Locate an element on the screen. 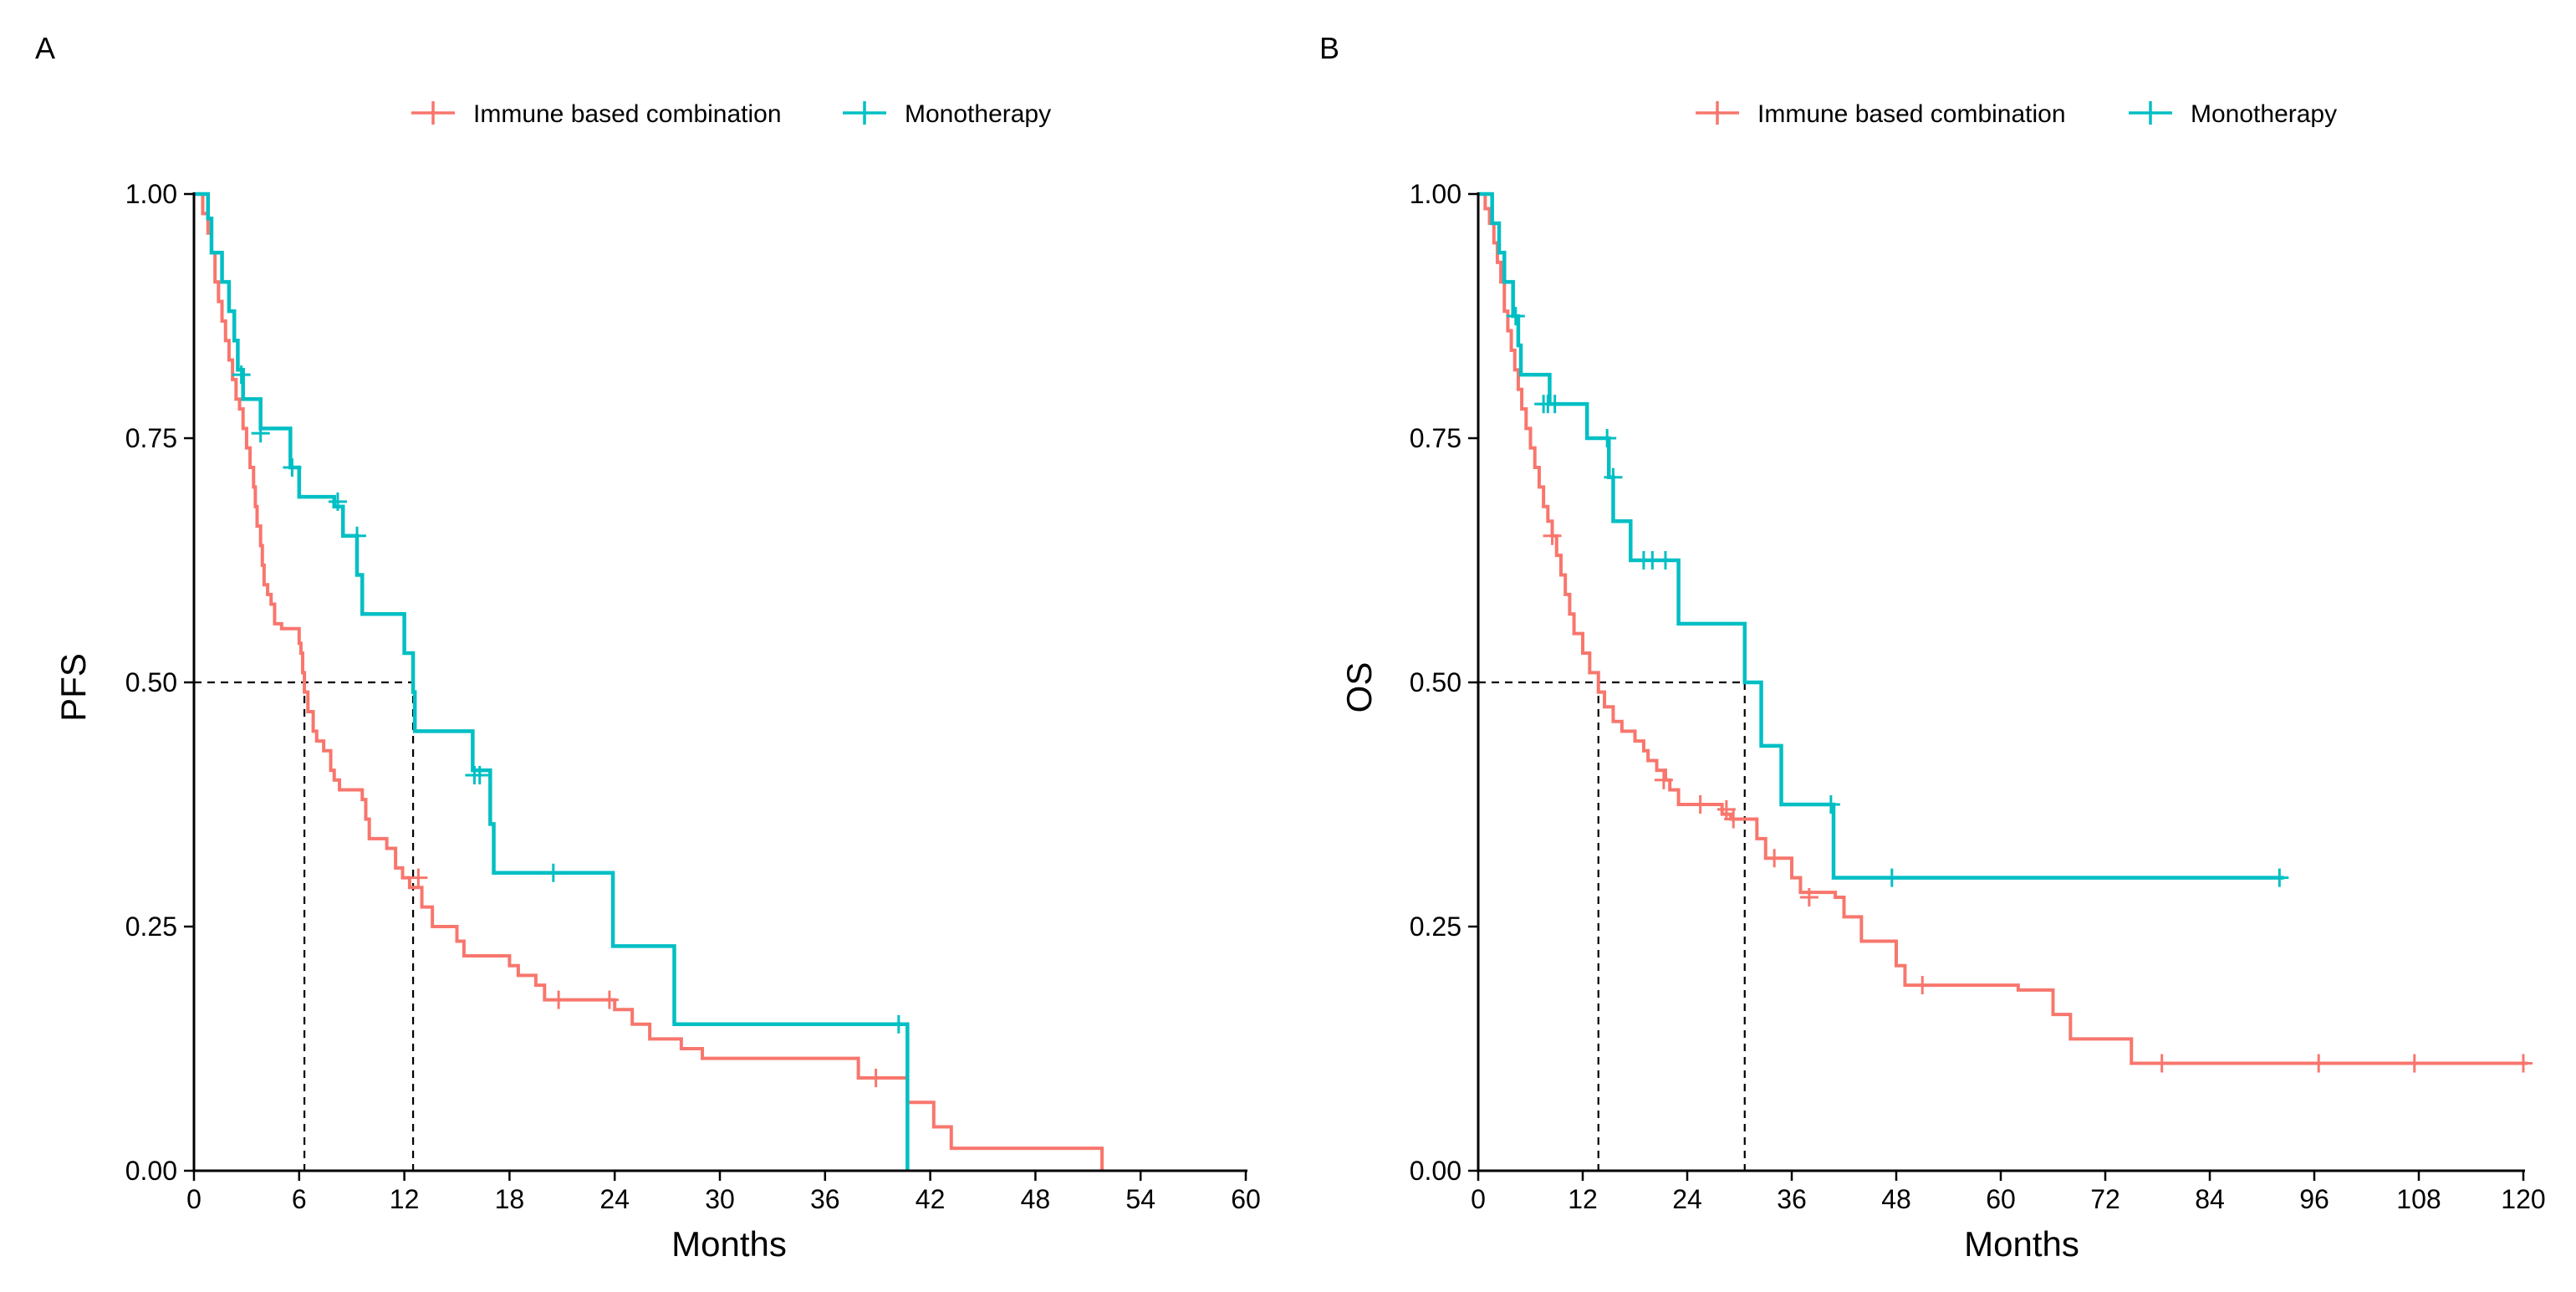 The image size is (2576, 1292). y-axis-title: PFS is located at coordinates (74, 687).